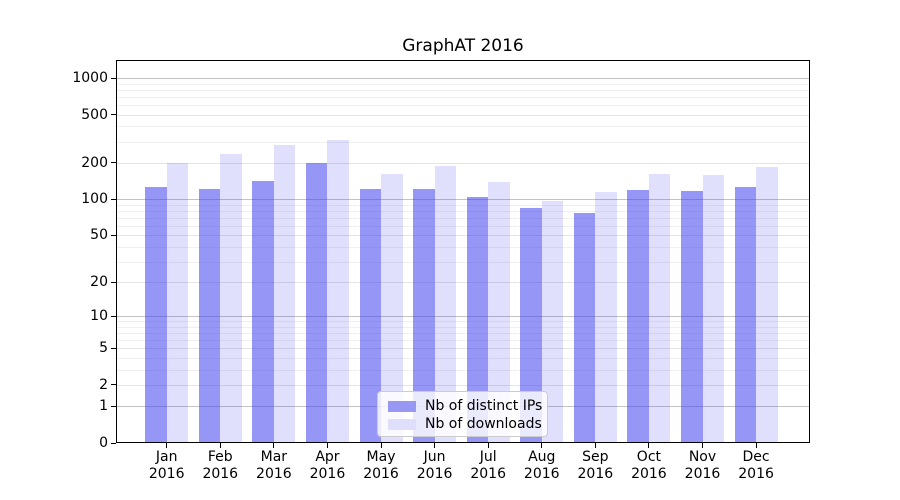 Image resolution: width=900 pixels, height=500 pixels. I want to click on x-tick-label: Jun 2016, so click(434, 465).